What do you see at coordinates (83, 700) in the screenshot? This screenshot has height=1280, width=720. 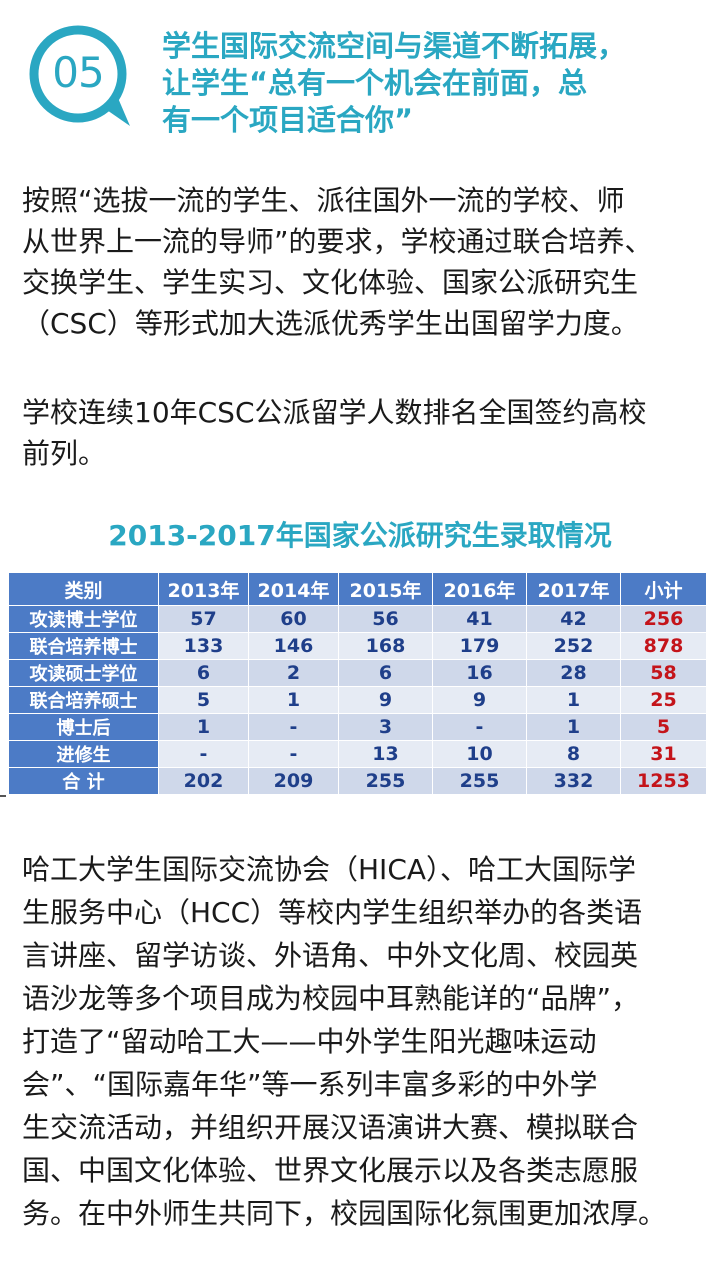 I see `row-category: 联合培养硕士` at bounding box center [83, 700].